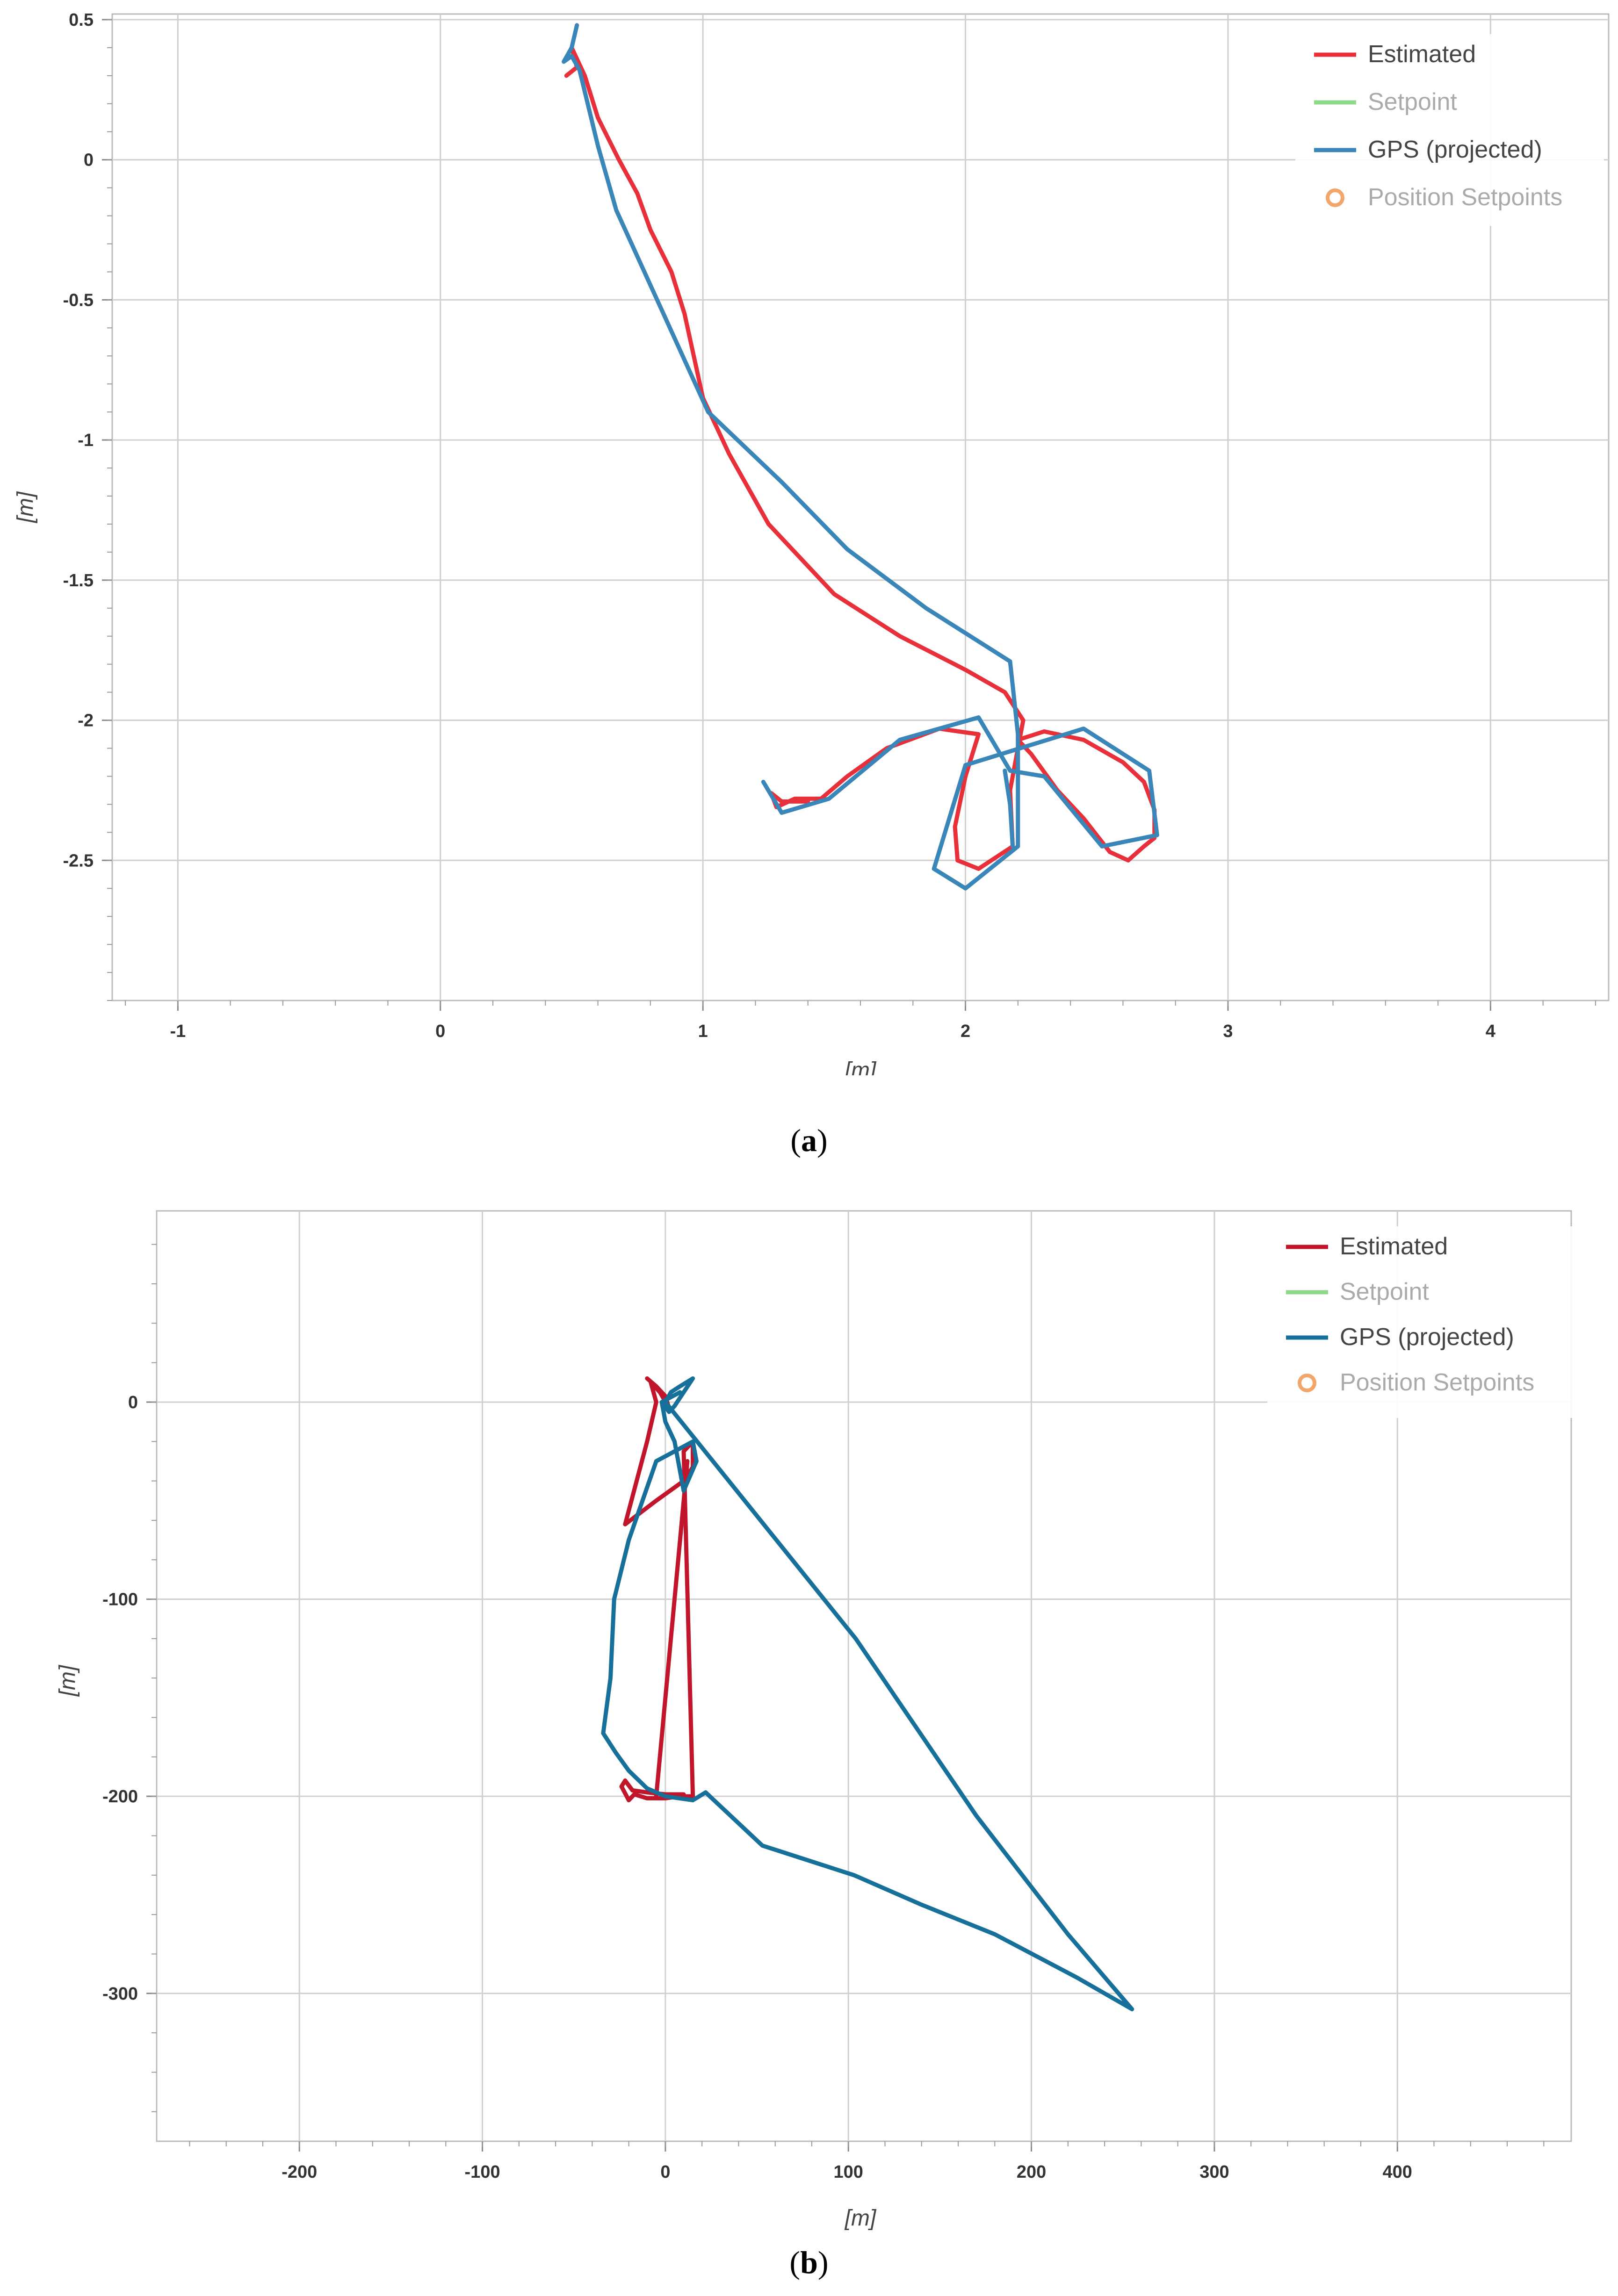 This screenshot has height=2296, width=1618. What do you see at coordinates (78, 580) in the screenshot?
I see `y-tick-label: -1.5` at bounding box center [78, 580].